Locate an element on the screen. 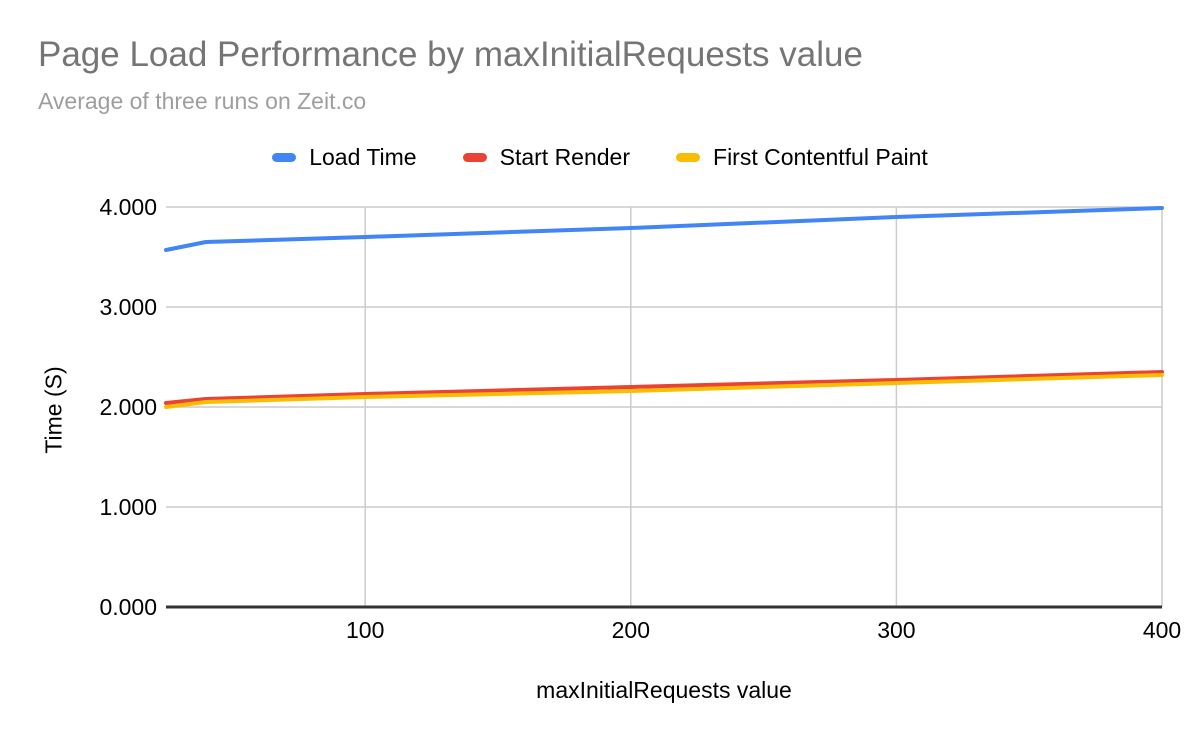 Image resolution: width=1200 pixels, height=742 pixels. legend-label-load-time: Load Time is located at coordinates (363, 156).